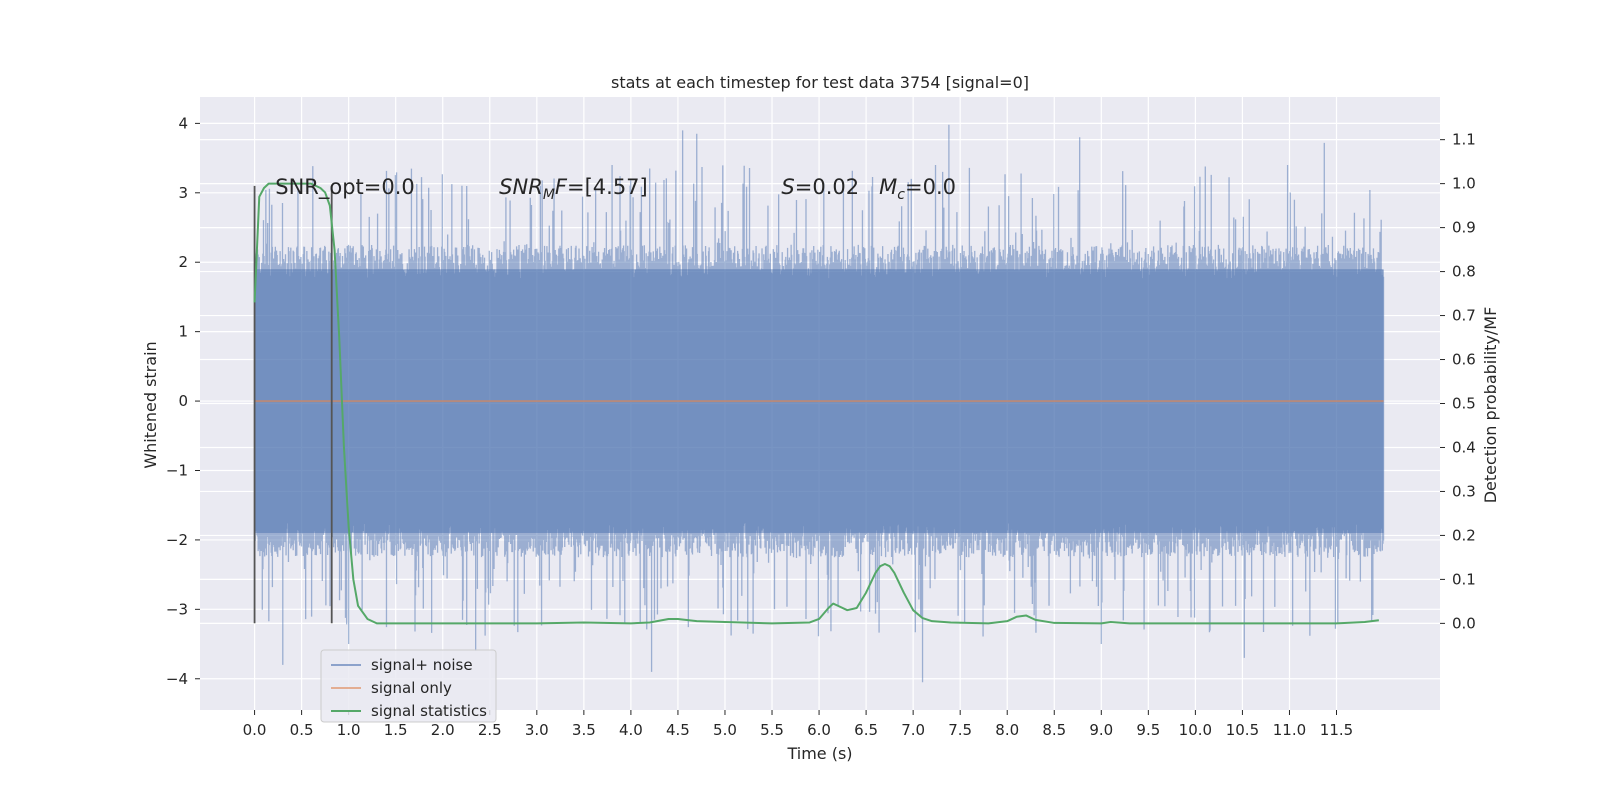 This screenshot has width=1600, height=804. Describe the element at coordinates (1101, 730) in the screenshot. I see `x-tick-label: 9.0` at that location.